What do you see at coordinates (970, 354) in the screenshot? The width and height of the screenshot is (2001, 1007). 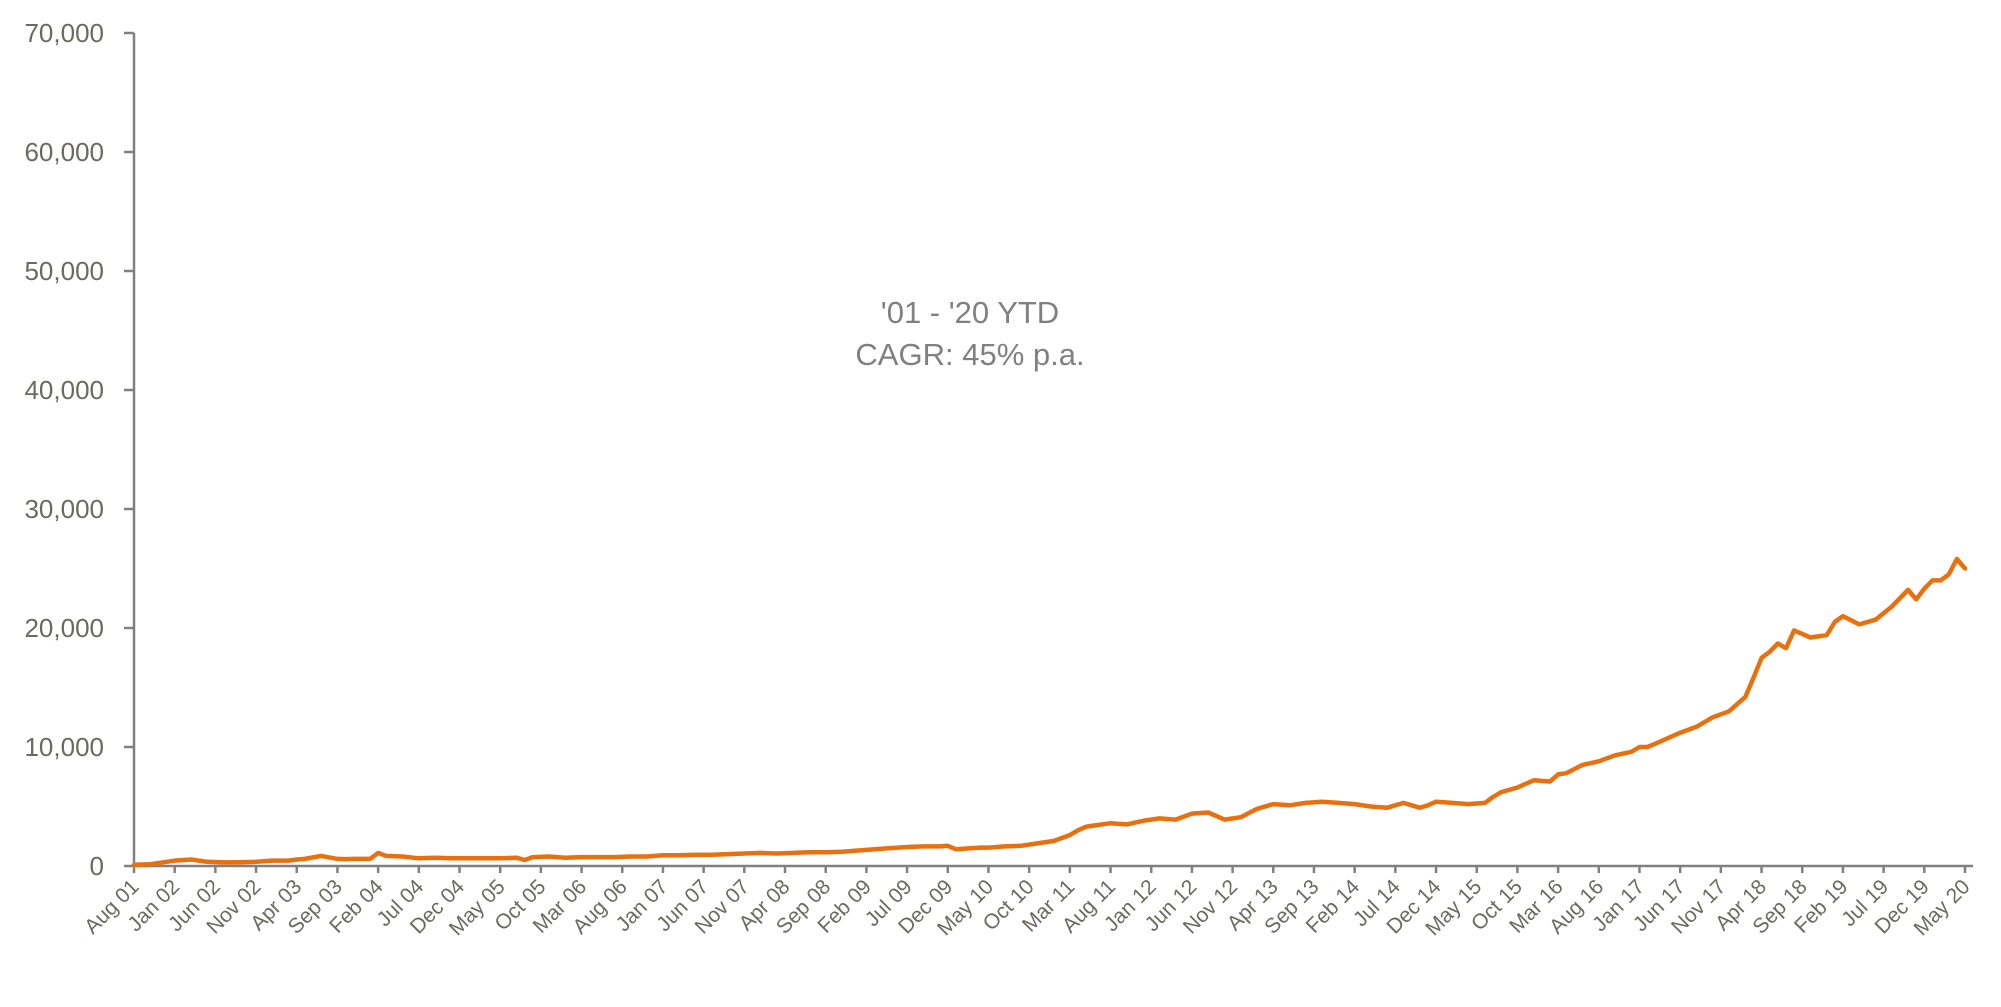 I see `annotation-cagr: CAGR: 45% p.a.` at bounding box center [970, 354].